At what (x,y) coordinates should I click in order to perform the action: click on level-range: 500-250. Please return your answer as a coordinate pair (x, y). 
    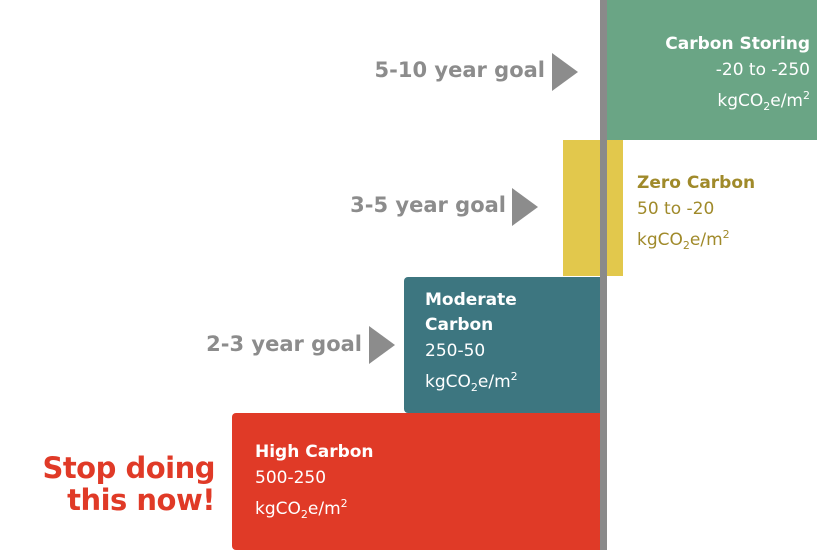
    Looking at the image, I should click on (291, 478).